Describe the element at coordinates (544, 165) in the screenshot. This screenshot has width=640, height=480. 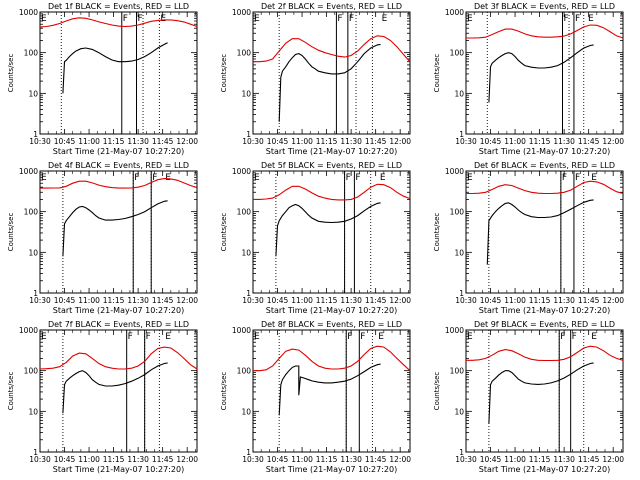
I see `panel-title: Det 6f BLACK = Events, RED = LLD` at that location.